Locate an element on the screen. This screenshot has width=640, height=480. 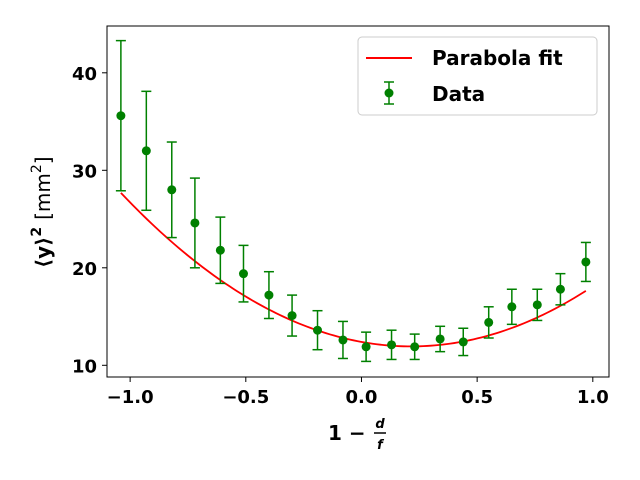
y-axis-label-unit-sup: 2 is located at coordinates (37, 168).